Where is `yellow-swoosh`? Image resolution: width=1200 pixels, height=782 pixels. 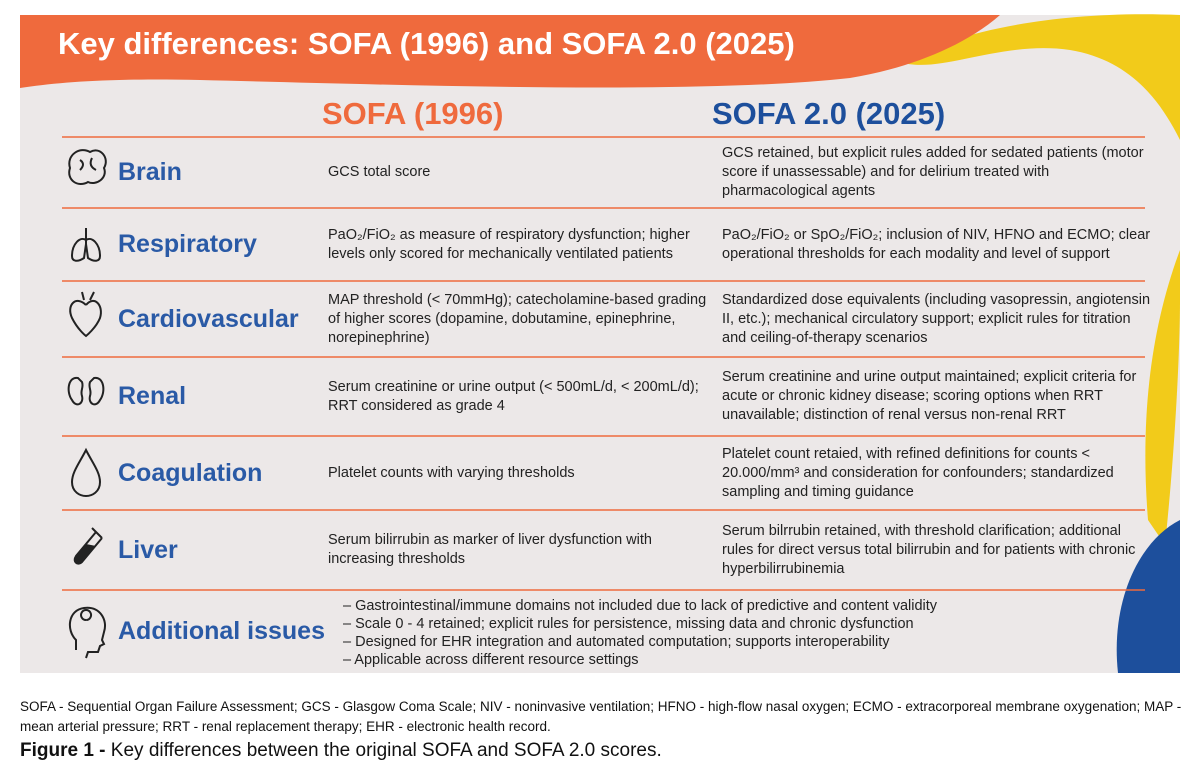 yellow-swoosh is located at coordinates (1040, 77).